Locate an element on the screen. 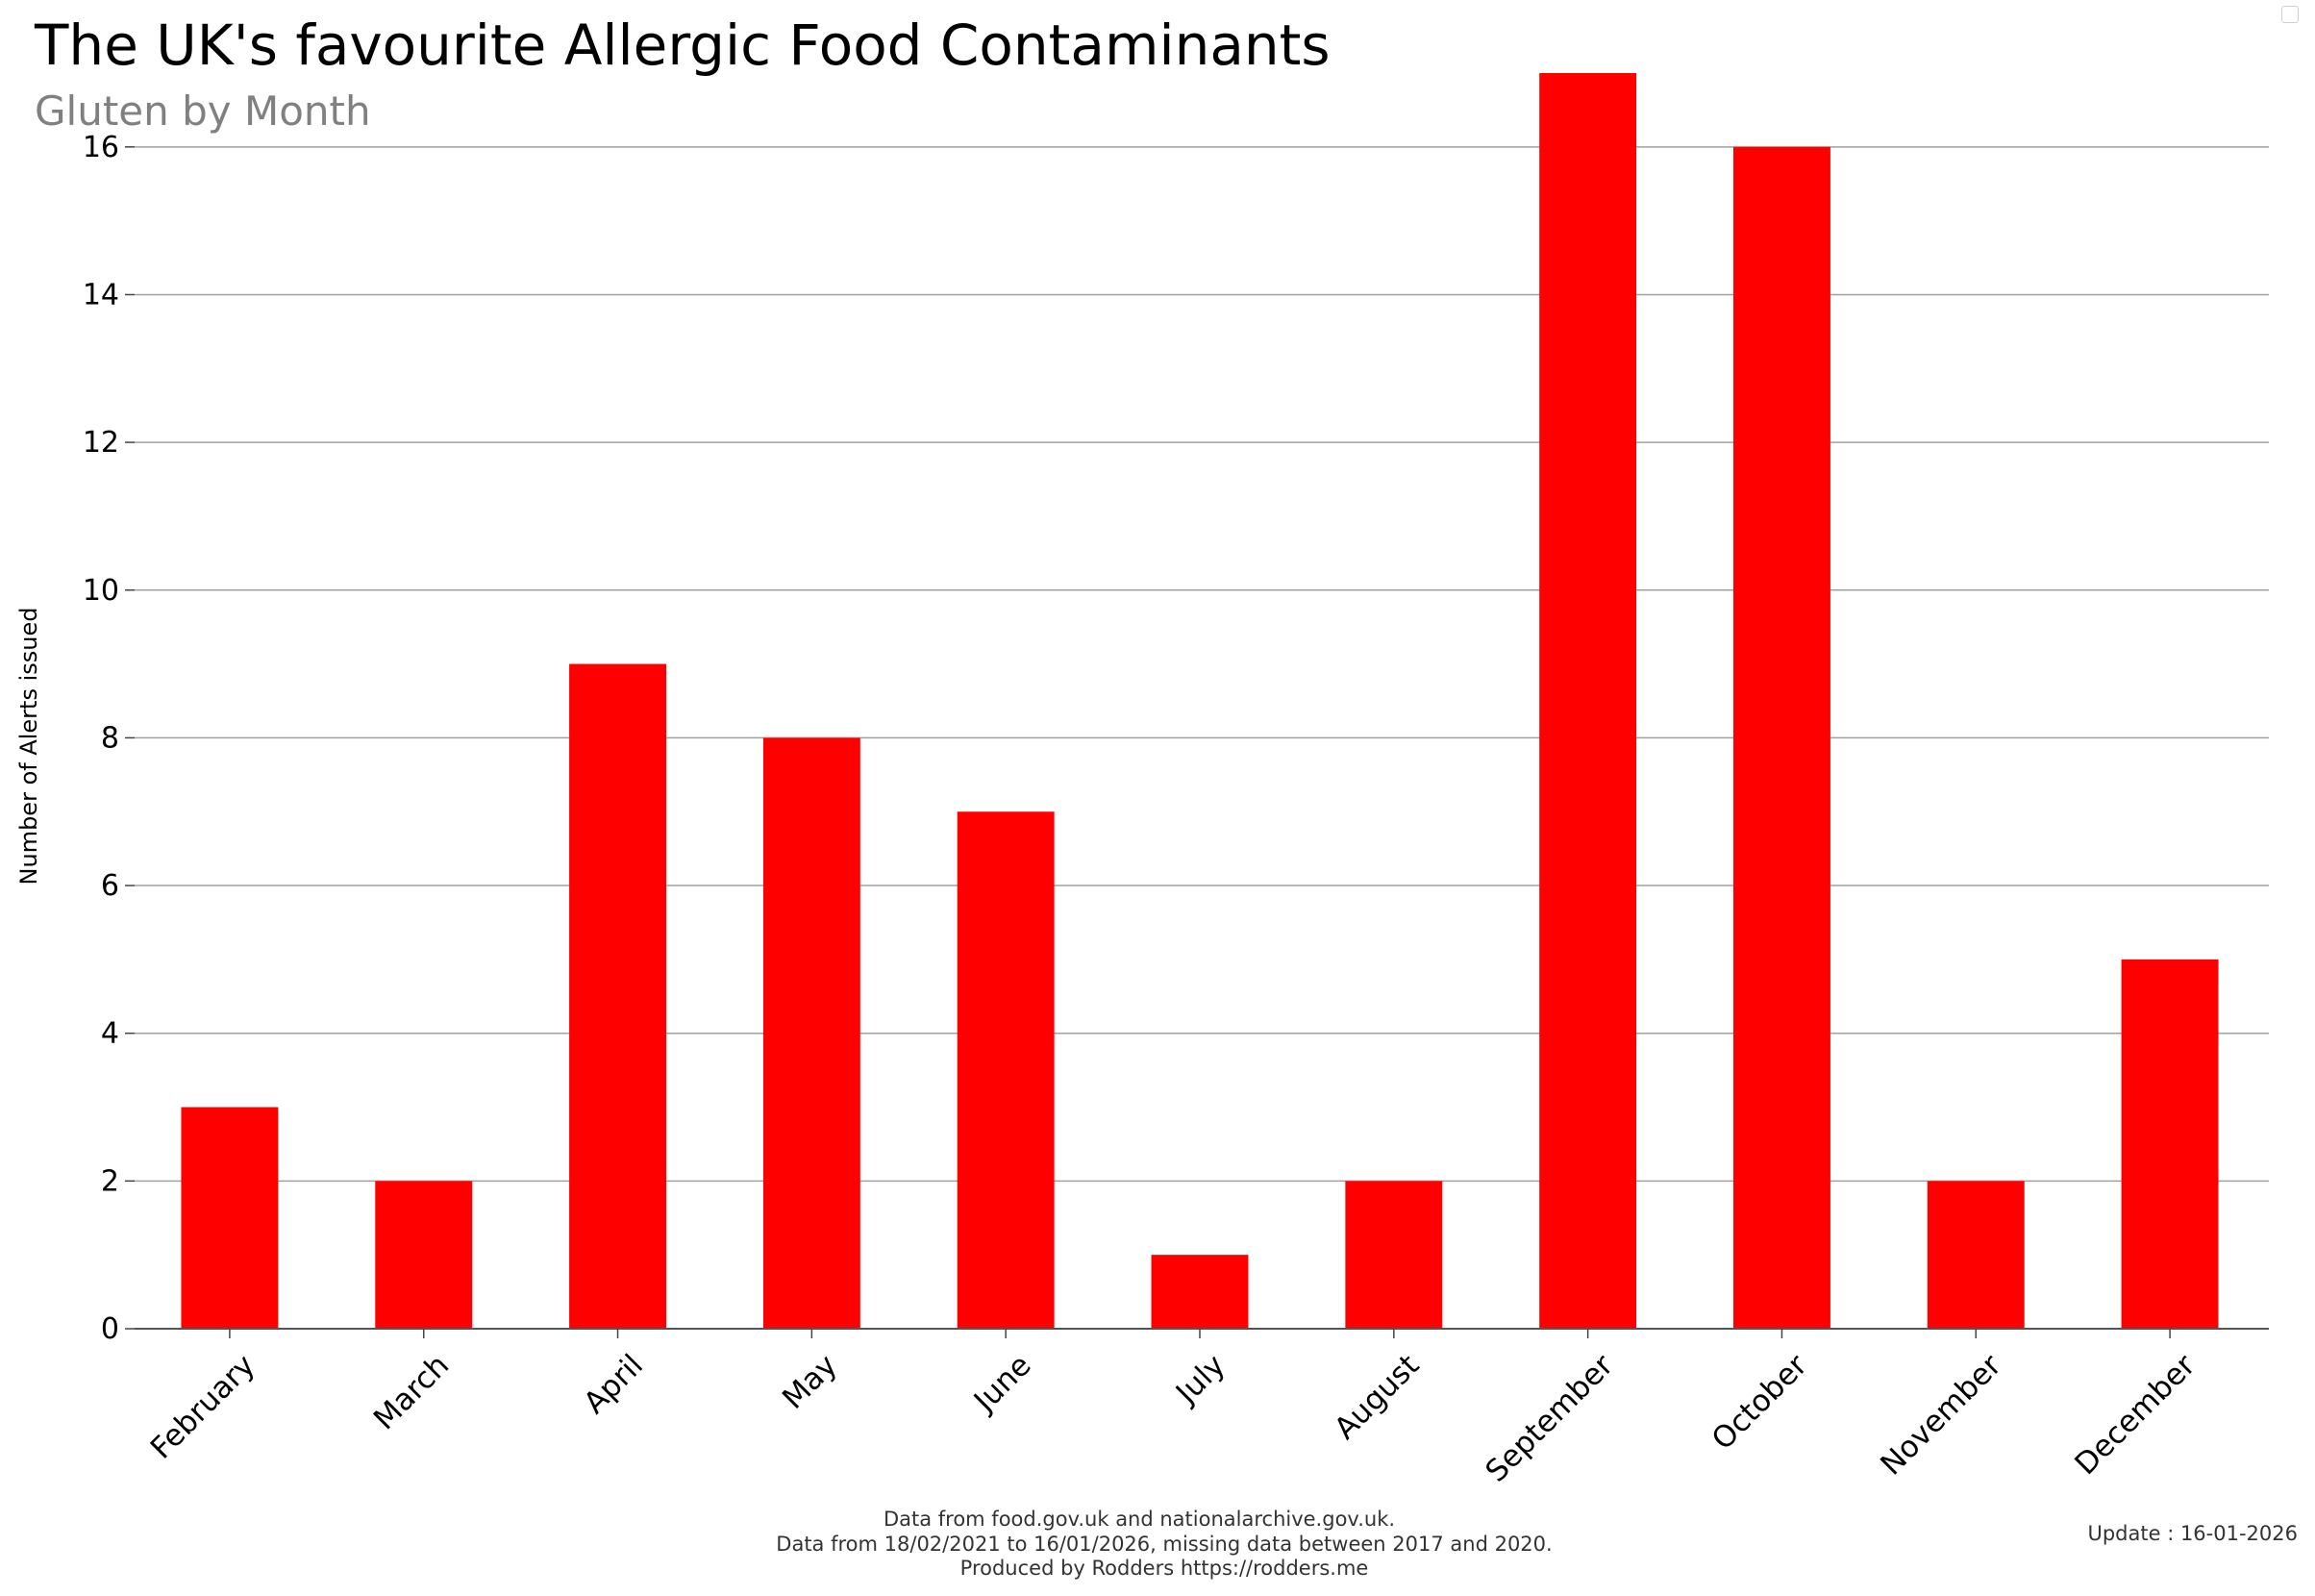 Image resolution: width=2315 pixels, height=1596 pixels. x-tick-label-november: November is located at coordinates (1941, 1415).